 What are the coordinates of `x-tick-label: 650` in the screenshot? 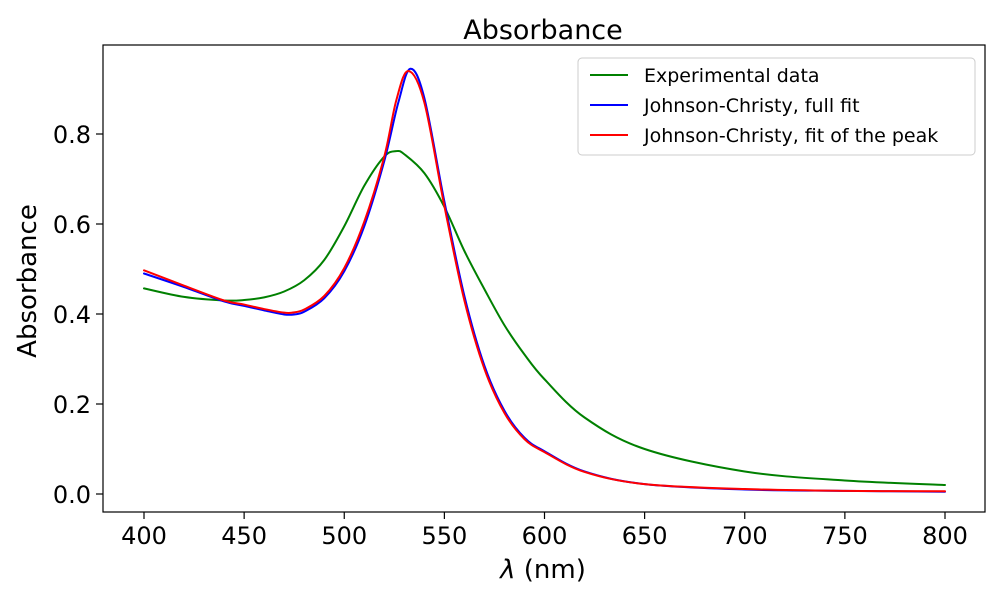 It's located at (645, 536).